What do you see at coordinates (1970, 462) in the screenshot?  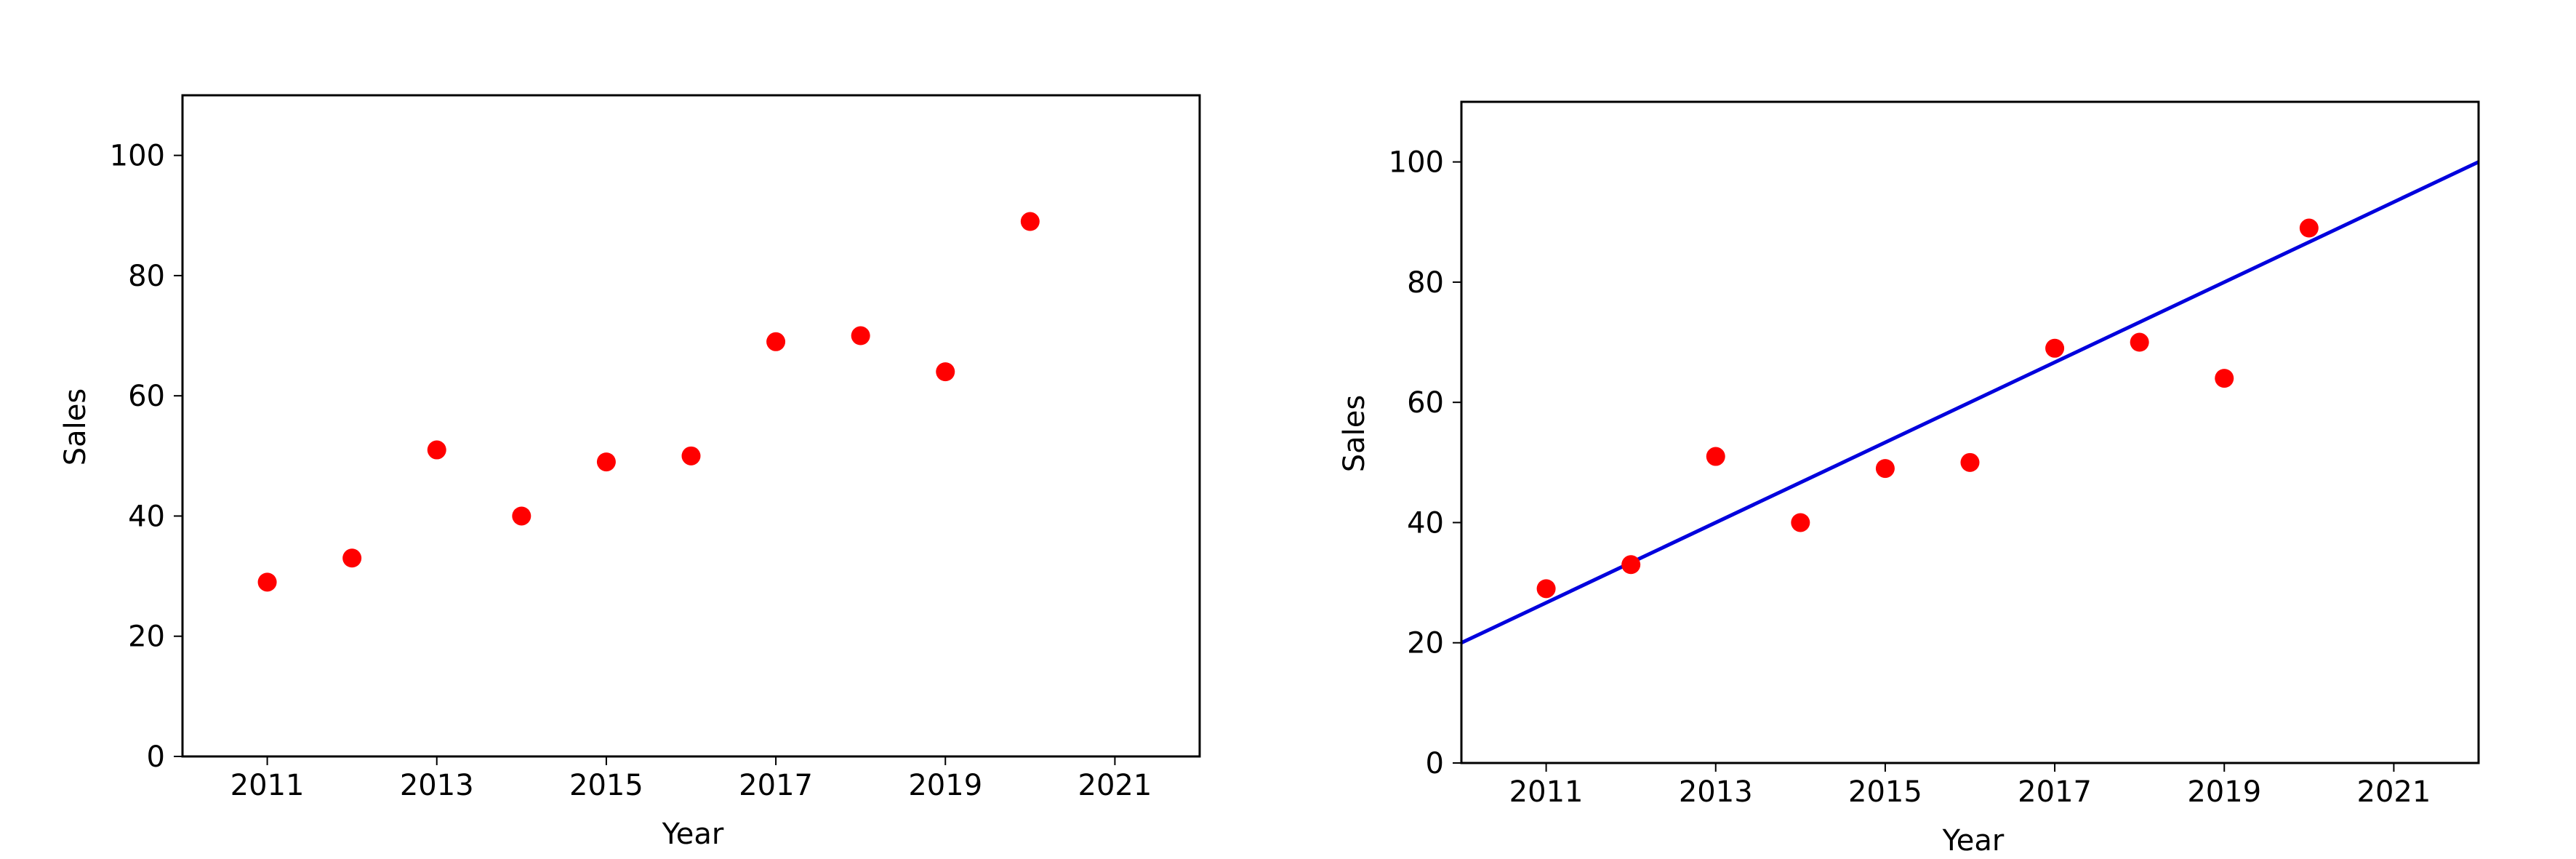 I see `data-point-right-2016` at bounding box center [1970, 462].